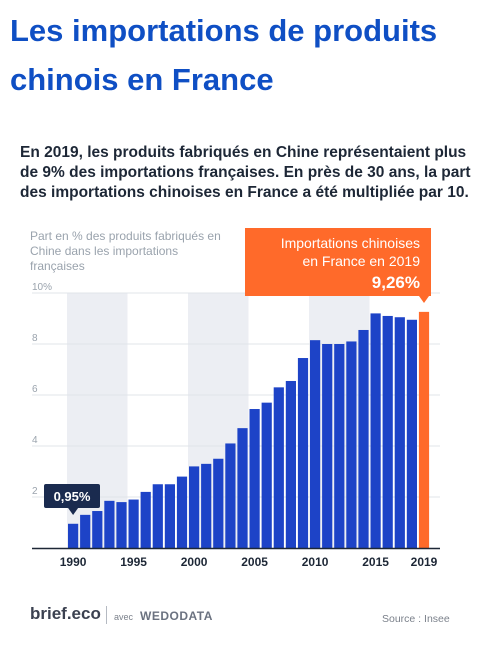 This screenshot has width=493, height=669. Describe the element at coordinates (35, 338) in the screenshot. I see `y-tick-label: 8` at that location.